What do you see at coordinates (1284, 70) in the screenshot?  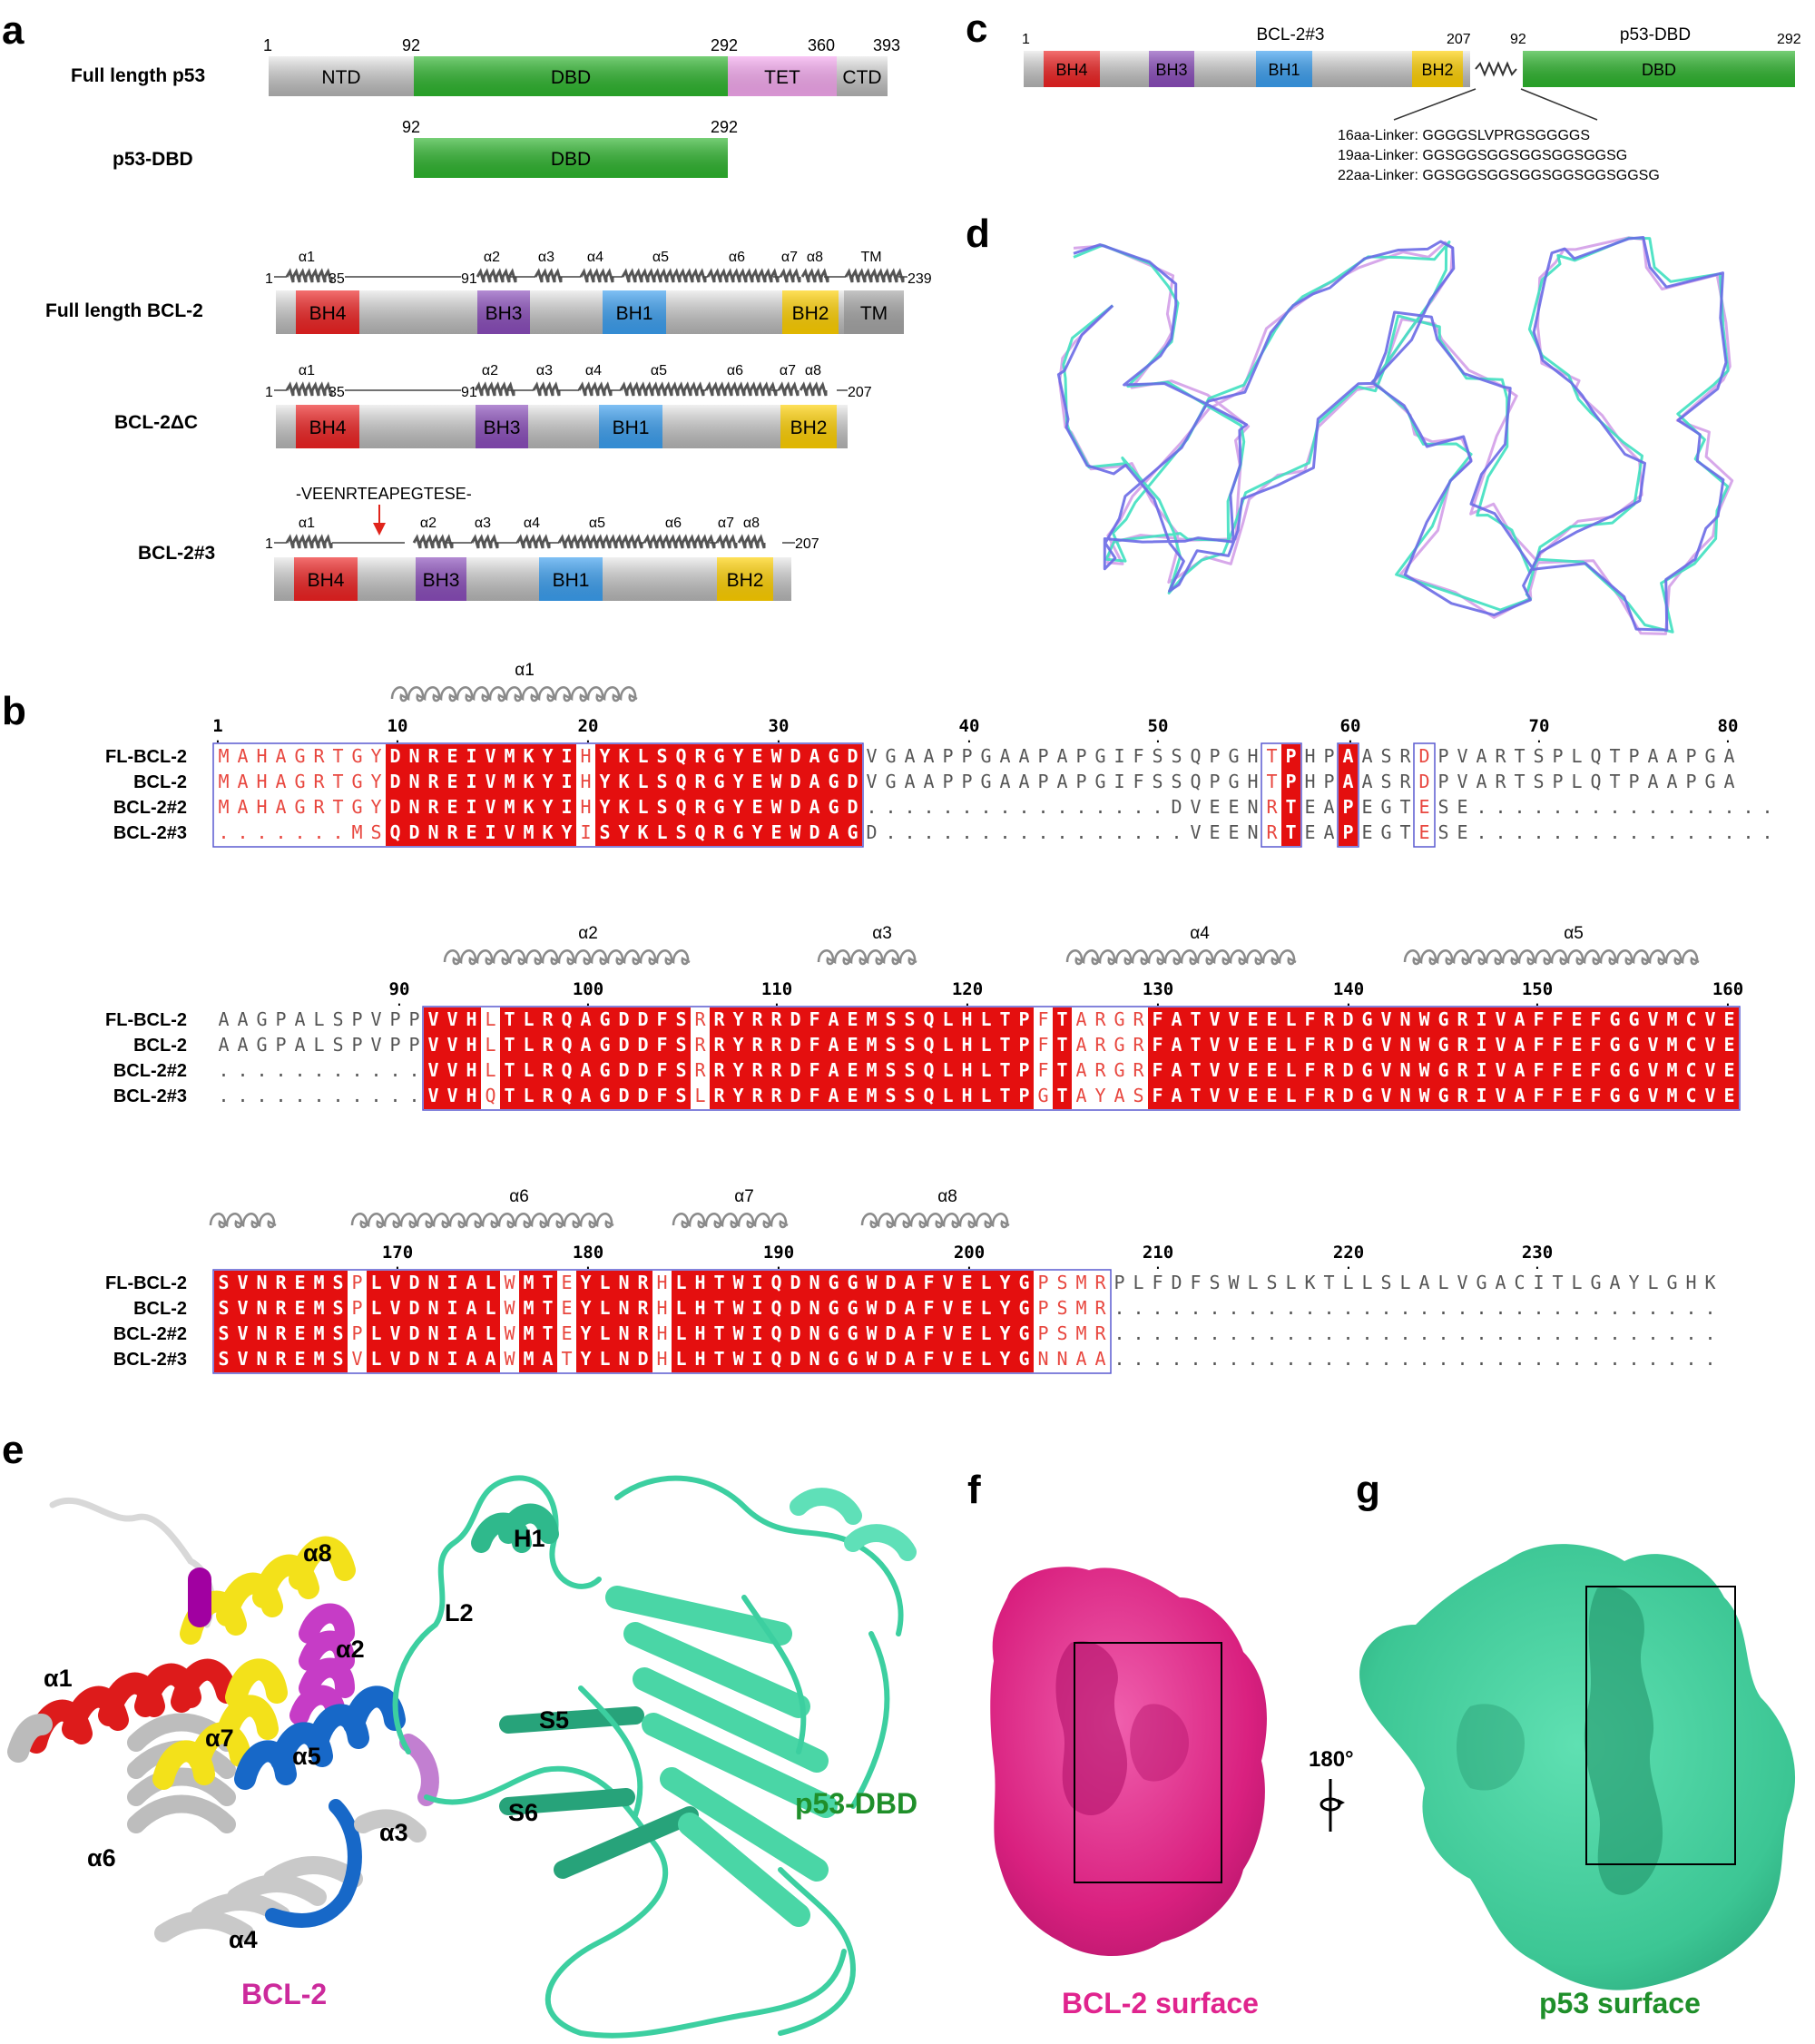 I see `c-bh1-label: BH1` at bounding box center [1284, 70].